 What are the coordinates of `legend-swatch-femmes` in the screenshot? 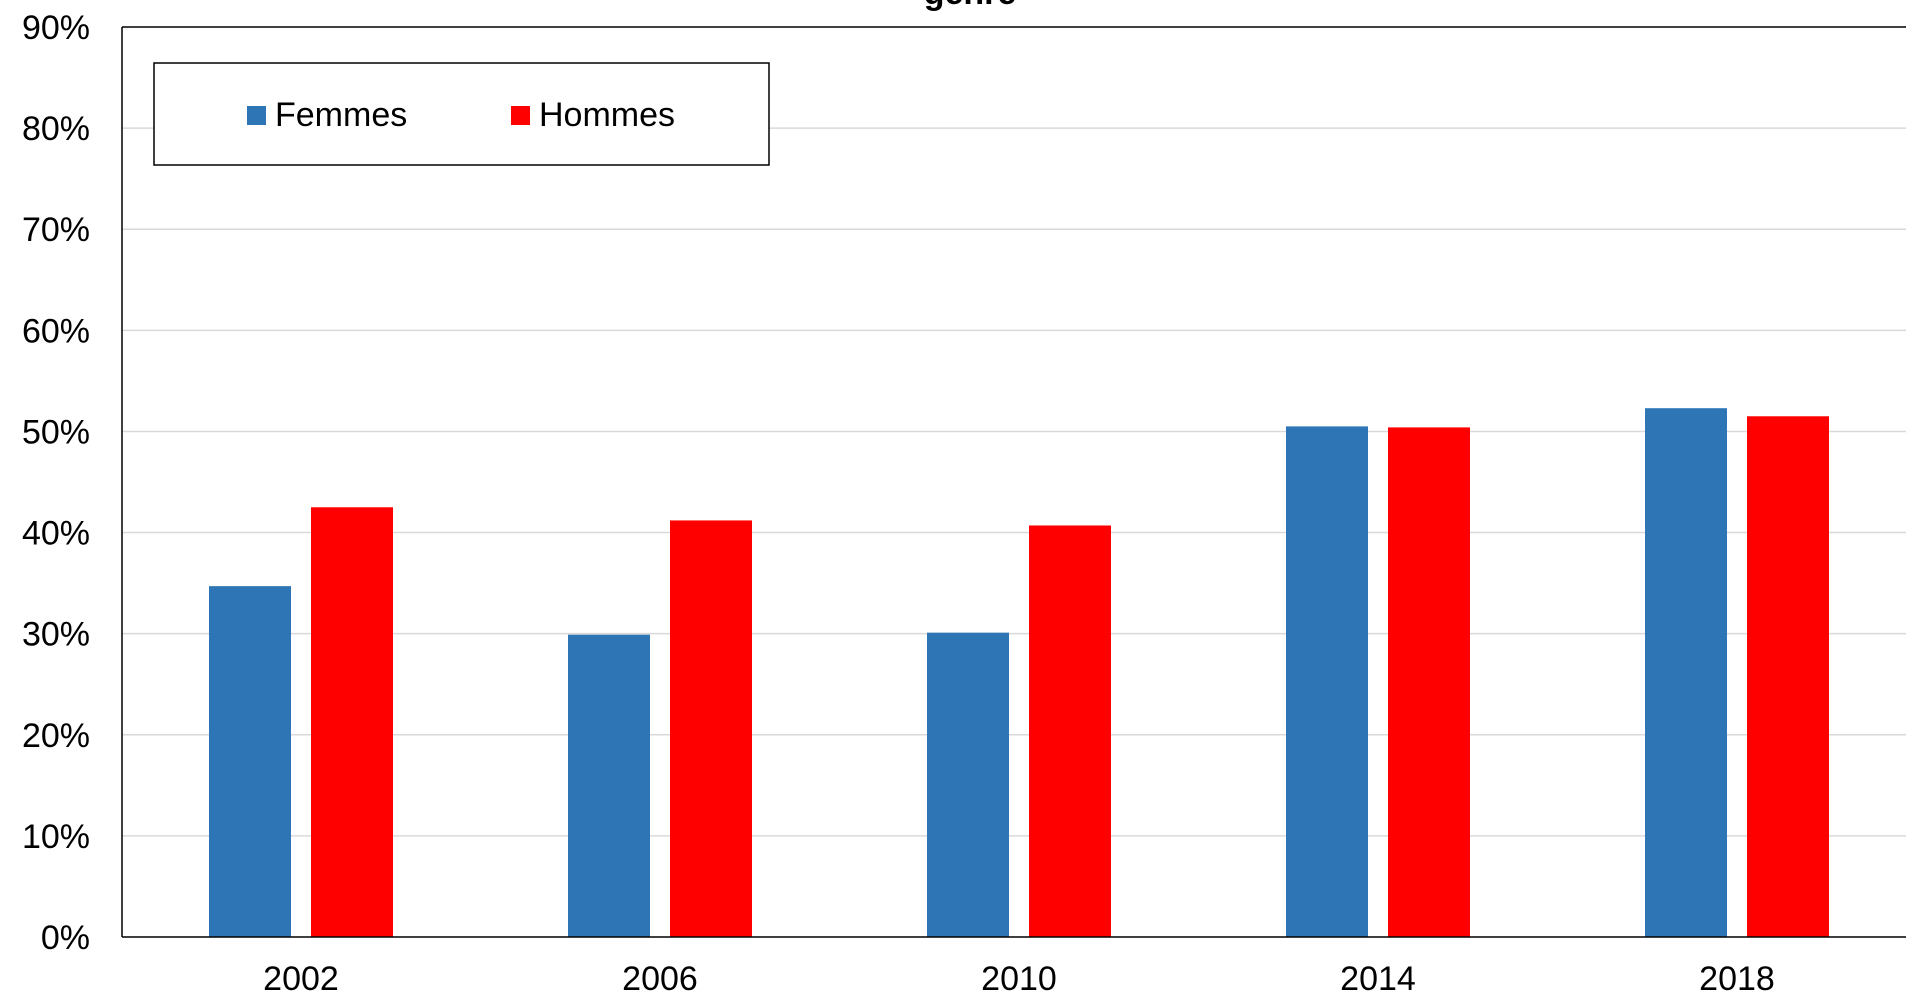 It's located at (256, 115).